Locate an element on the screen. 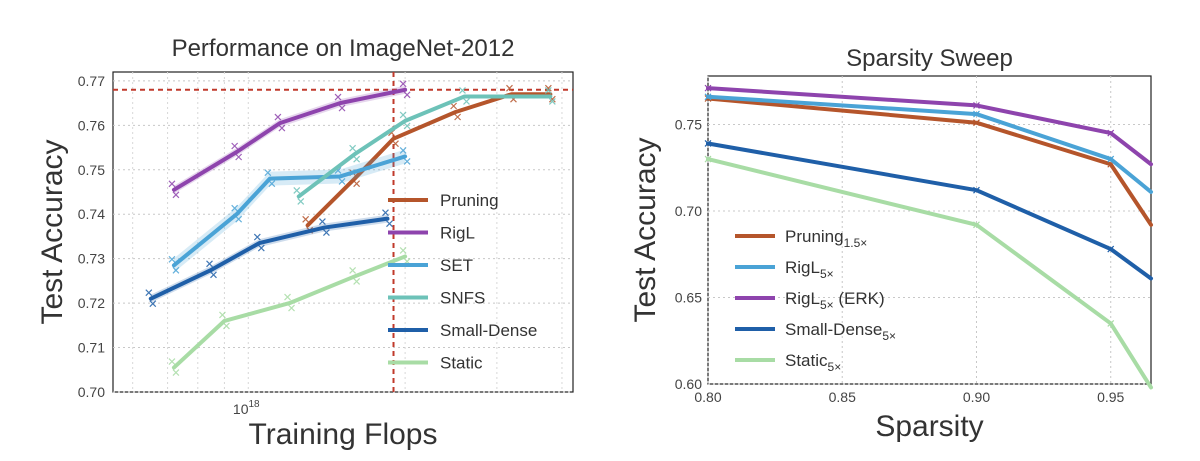 The height and width of the screenshot is (461, 1200). left-y-tick-label: 0.75 is located at coordinates (91, 170).